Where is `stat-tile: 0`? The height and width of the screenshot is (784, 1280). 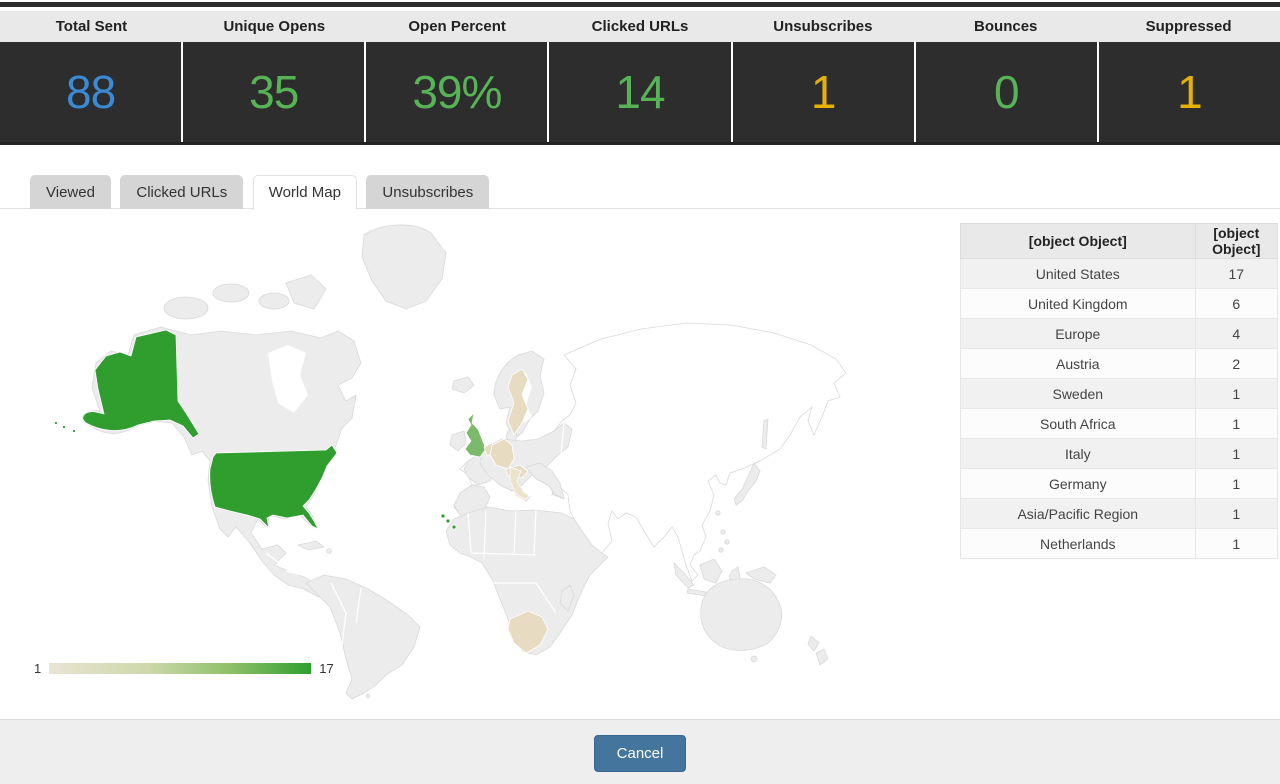 stat-tile: 0 is located at coordinates (1006, 92).